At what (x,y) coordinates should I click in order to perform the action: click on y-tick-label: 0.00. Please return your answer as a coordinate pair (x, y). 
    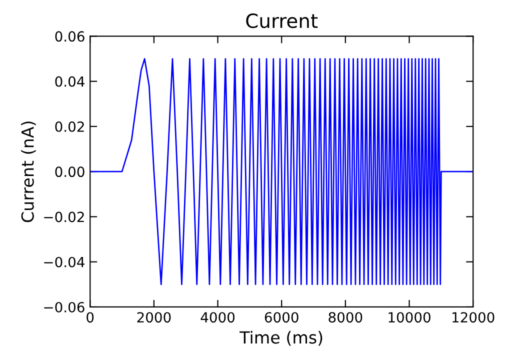
    Looking at the image, I should click on (69, 172).